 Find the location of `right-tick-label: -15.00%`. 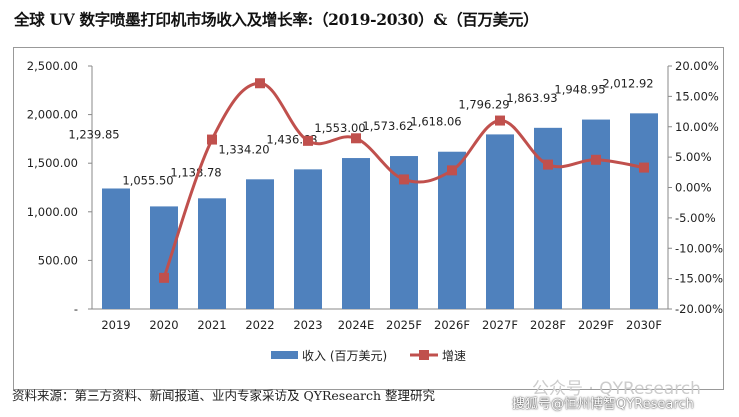

right-tick-label: -15.00% is located at coordinates (699, 279).